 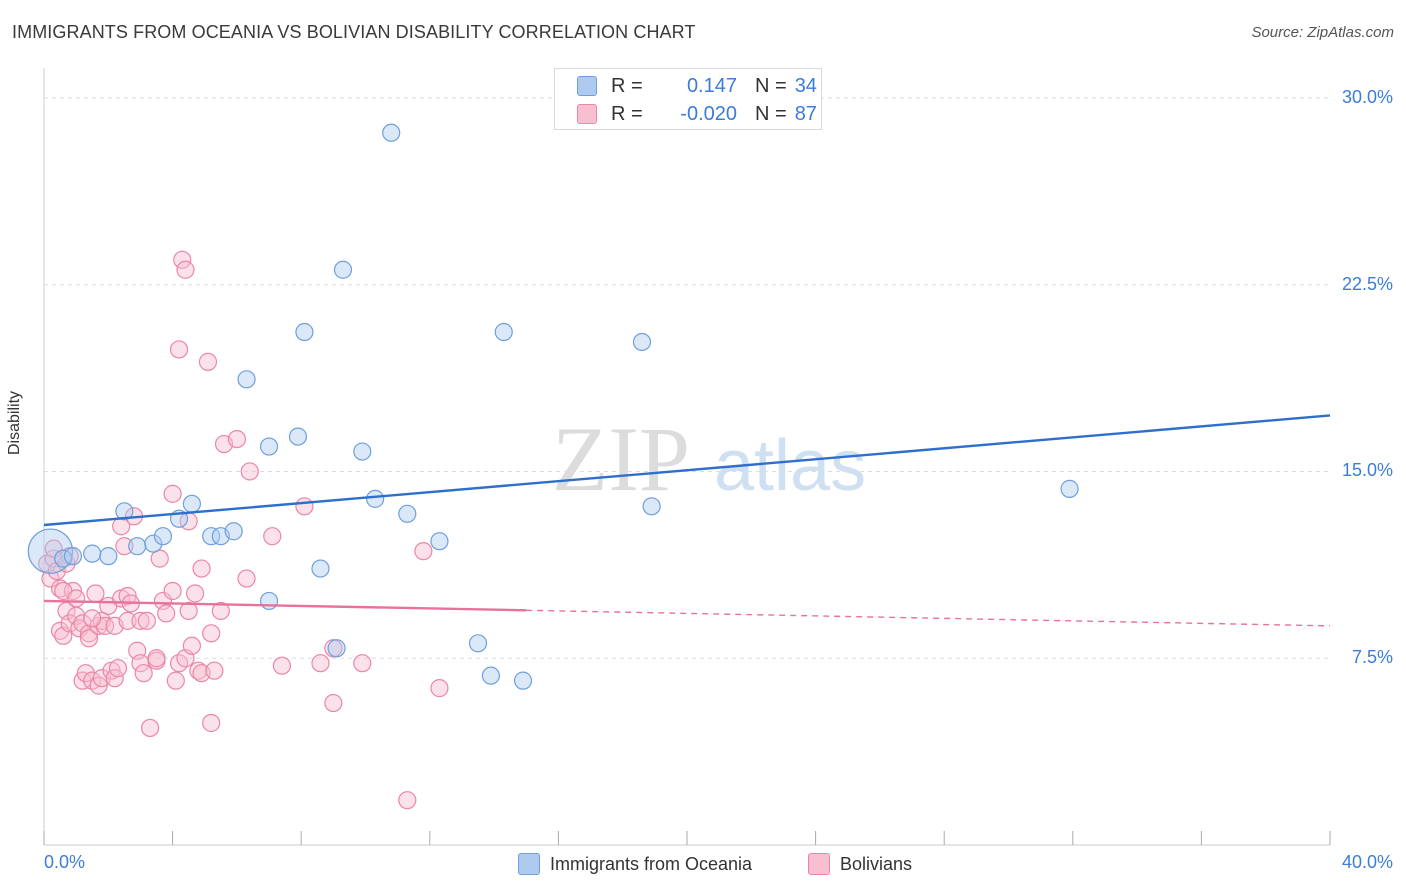 I want to click on legend-swatch-blue, so click(x=587, y=86).